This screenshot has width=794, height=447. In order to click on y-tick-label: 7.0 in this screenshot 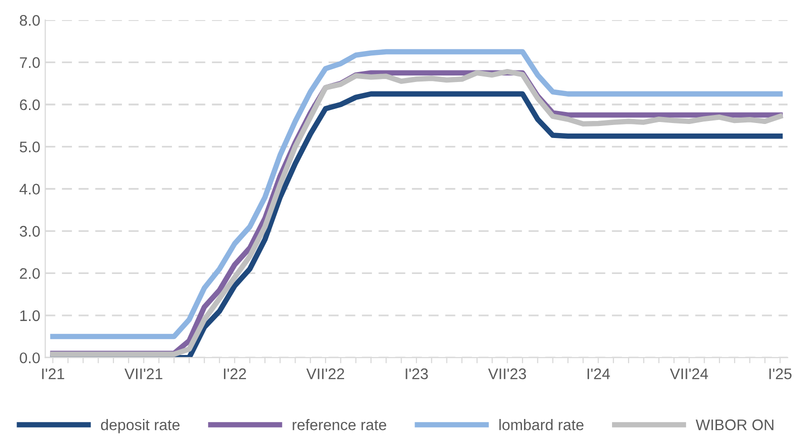, I will do `click(30, 62)`.